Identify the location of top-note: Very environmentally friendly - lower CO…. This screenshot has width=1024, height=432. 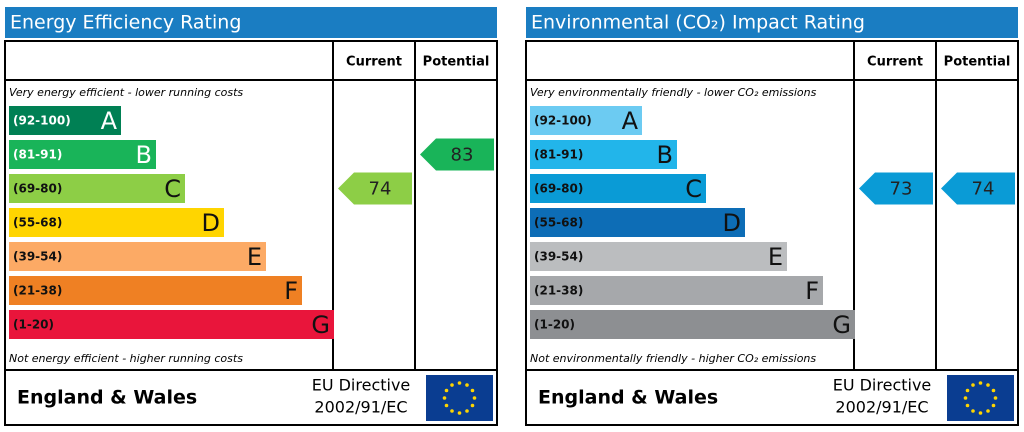
(673, 92).